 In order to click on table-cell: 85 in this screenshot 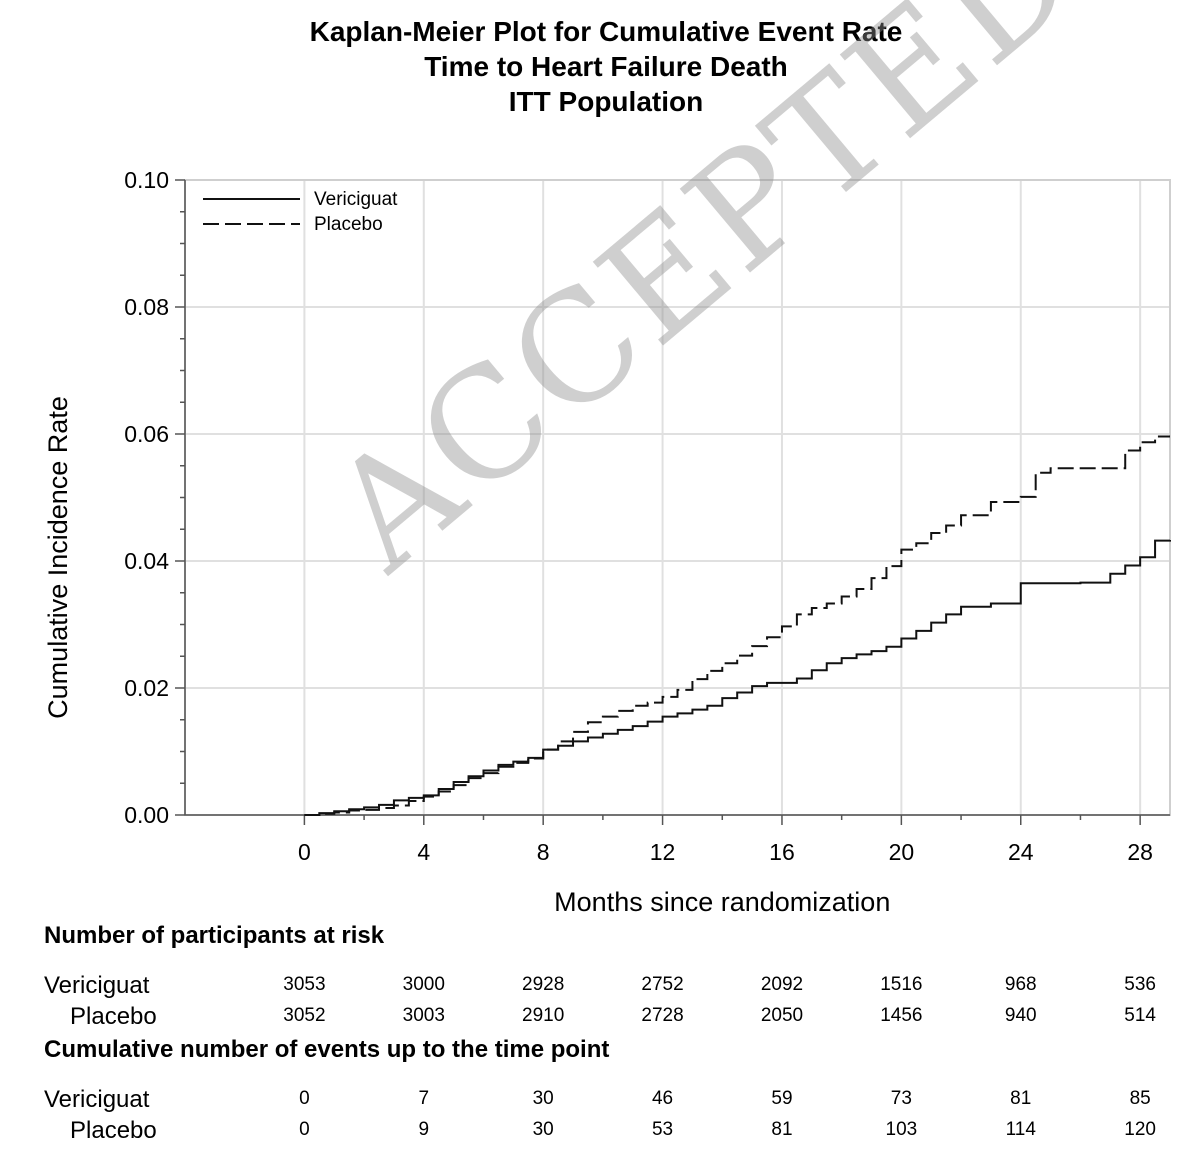, I will do `click(1140, 1098)`.